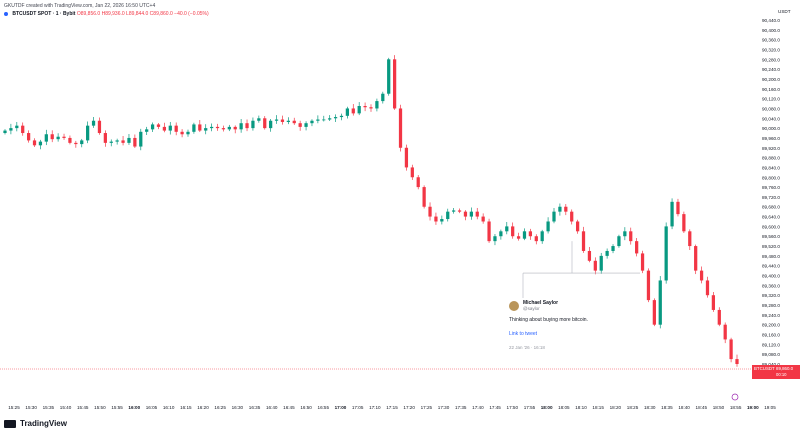 This screenshot has width=800, height=433. Describe the element at coordinates (771, 285) in the screenshot. I see `y-tick-label: 89,360.0` at that location.